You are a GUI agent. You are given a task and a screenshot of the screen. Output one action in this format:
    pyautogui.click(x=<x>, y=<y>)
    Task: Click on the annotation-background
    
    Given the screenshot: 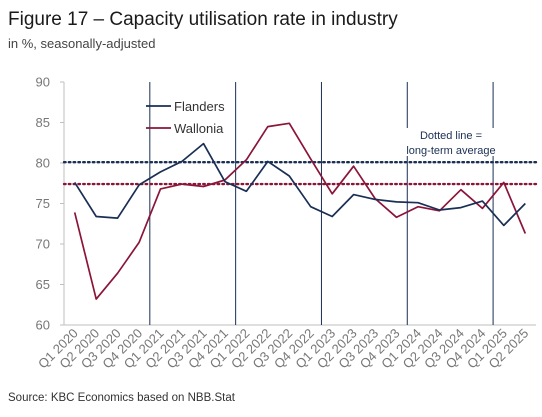 What is the action you would take?
    pyautogui.click(x=452, y=142)
    